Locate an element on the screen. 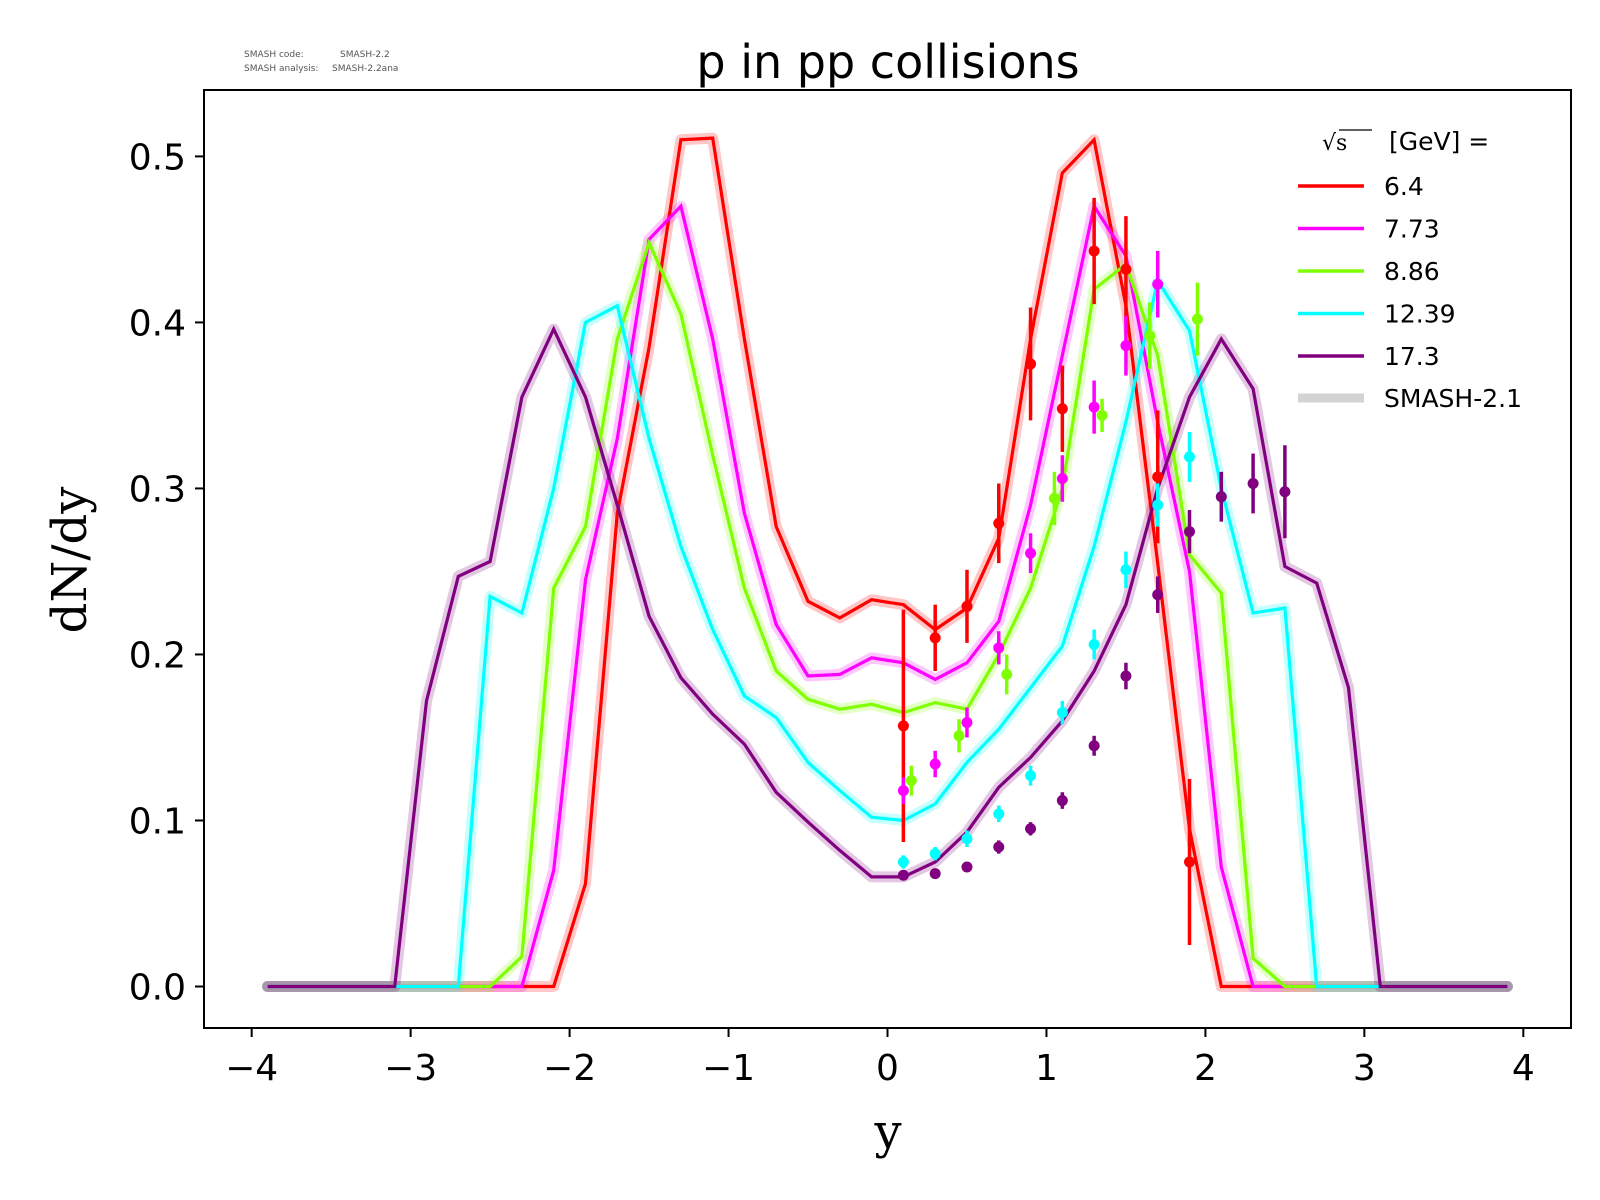 The image size is (1600, 1200). chart-title: p in pp collisions is located at coordinates (887, 62).